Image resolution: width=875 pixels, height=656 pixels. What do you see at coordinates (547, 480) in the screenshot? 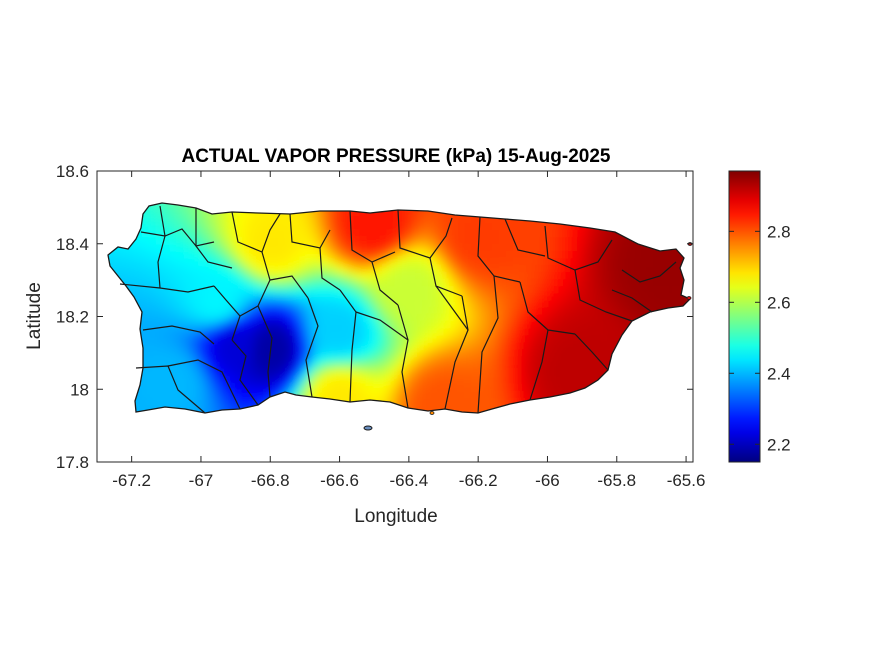
I see `x-tick-label: -66` at bounding box center [547, 480].